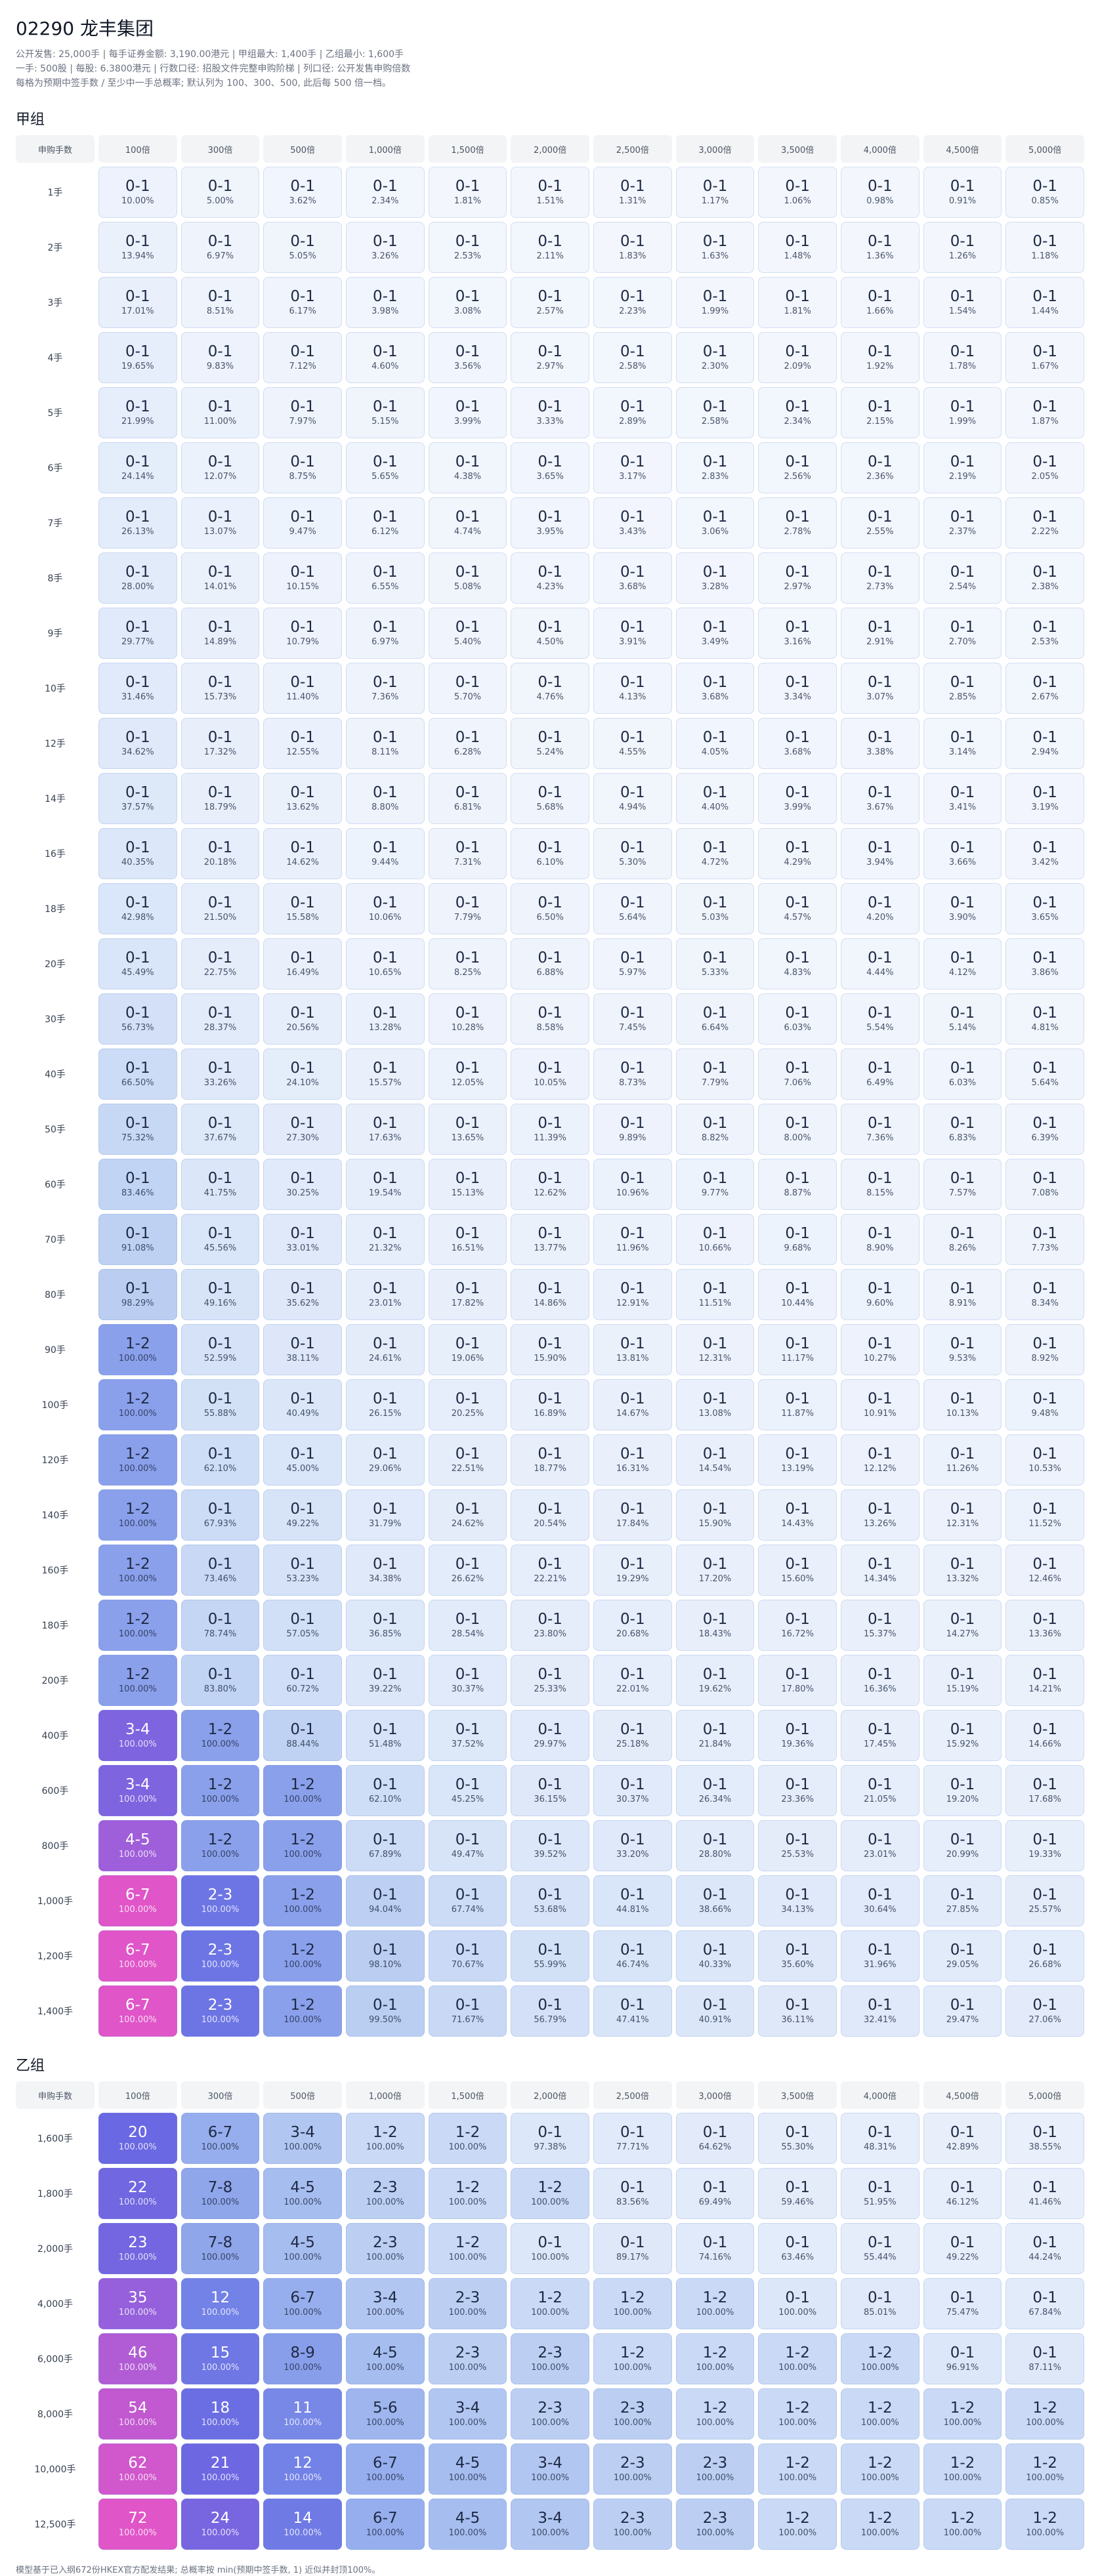 This screenshot has height=2576, width=1100. I want to click on probability: 17.80%, so click(797, 1689).